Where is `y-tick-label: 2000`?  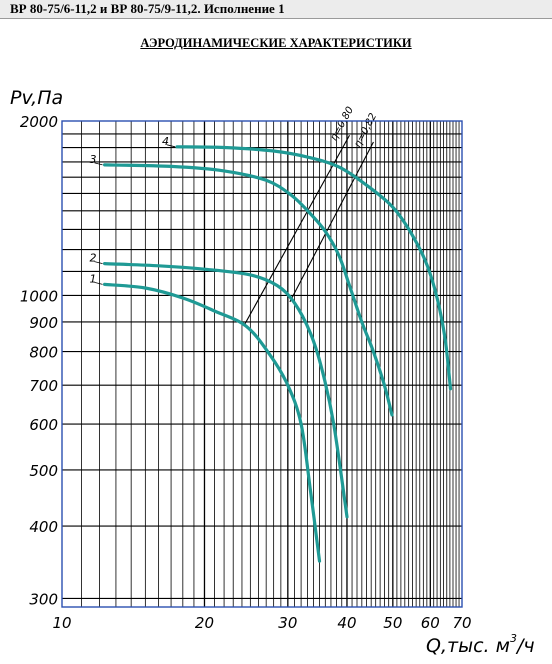 y-tick-label: 2000 is located at coordinates (39, 122).